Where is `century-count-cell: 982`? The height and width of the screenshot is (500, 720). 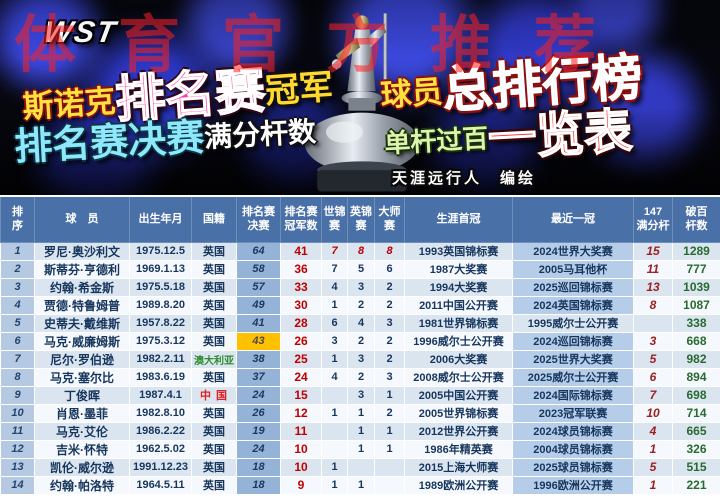 century-count-cell: 982 is located at coordinates (696, 359).